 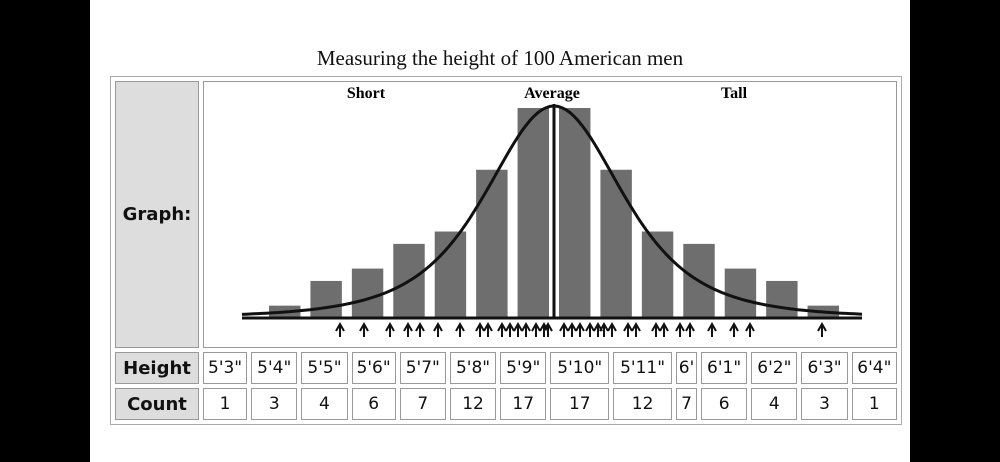 What do you see at coordinates (580, 368) in the screenshot?
I see `height-cell: 5'10"` at bounding box center [580, 368].